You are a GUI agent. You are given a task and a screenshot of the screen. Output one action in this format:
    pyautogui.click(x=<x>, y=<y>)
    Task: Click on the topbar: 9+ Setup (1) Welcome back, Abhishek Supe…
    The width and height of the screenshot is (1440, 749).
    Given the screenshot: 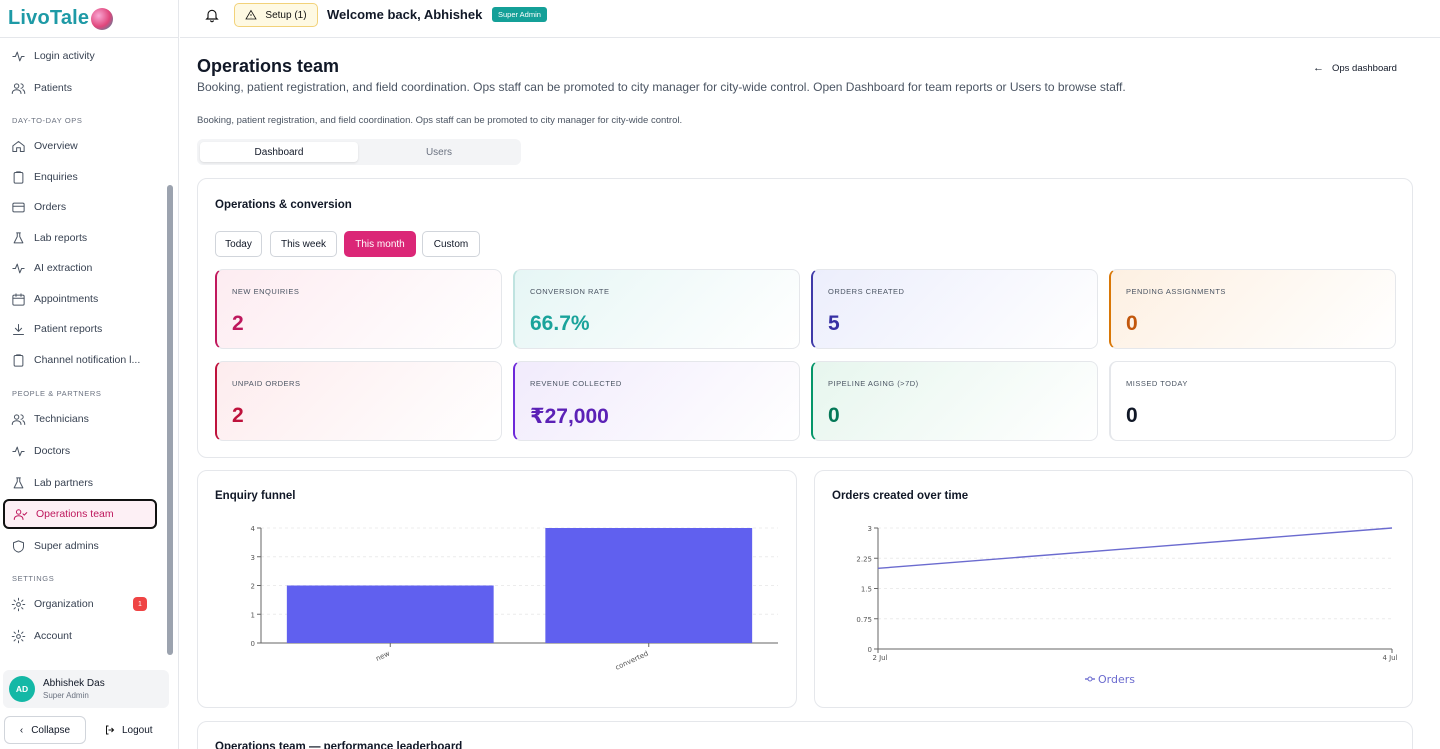 What is the action you would take?
    pyautogui.click(x=810, y=19)
    